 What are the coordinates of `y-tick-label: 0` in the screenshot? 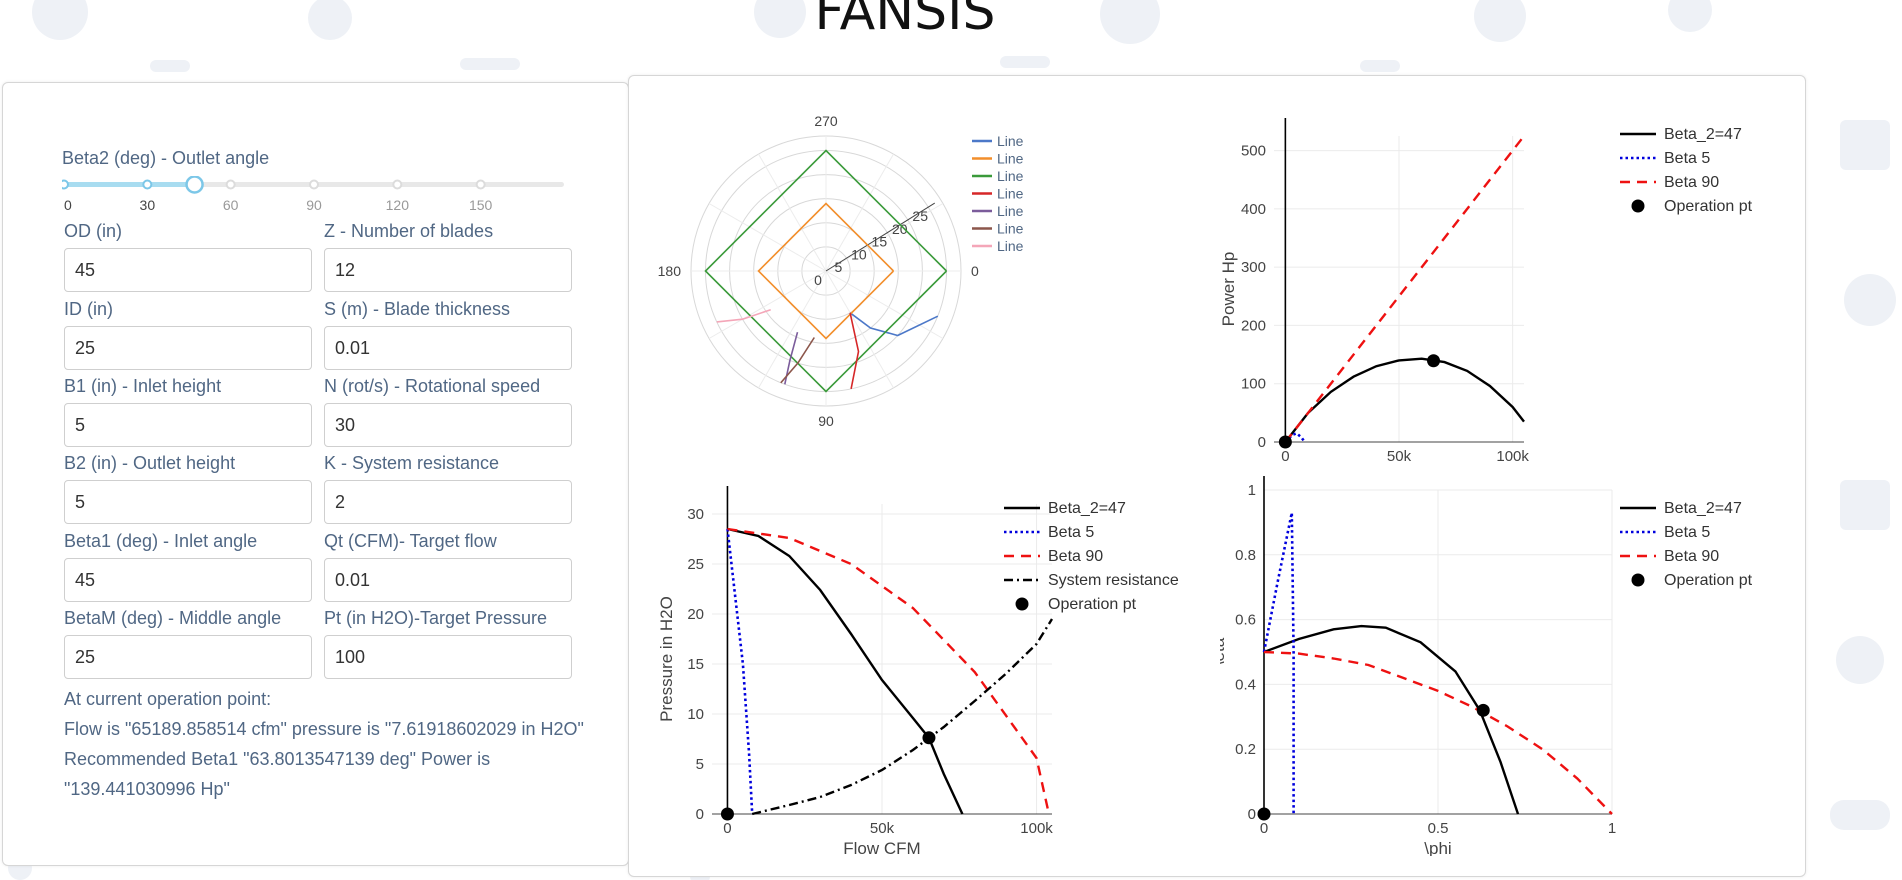 It's located at (1262, 442).